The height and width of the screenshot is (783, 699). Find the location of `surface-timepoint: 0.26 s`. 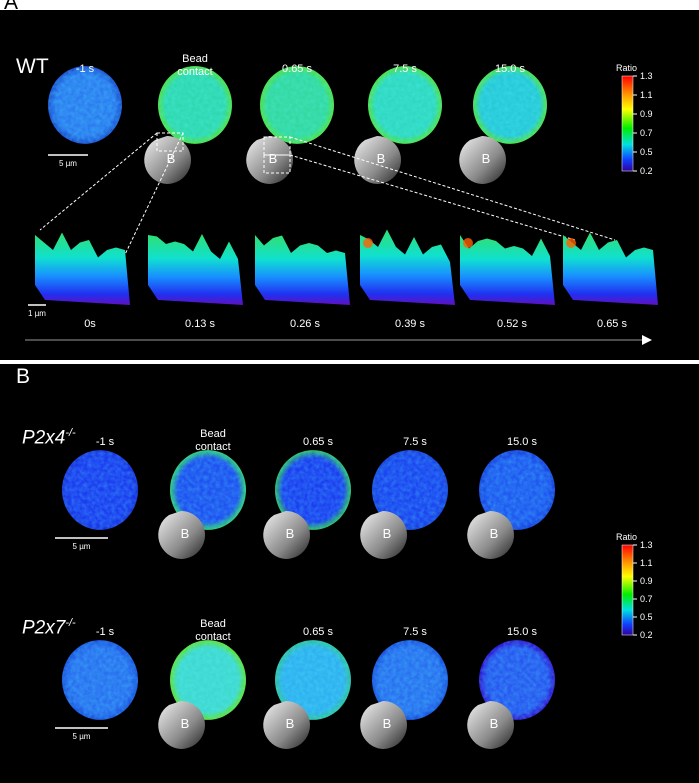

surface-timepoint: 0.26 s is located at coordinates (305, 324).